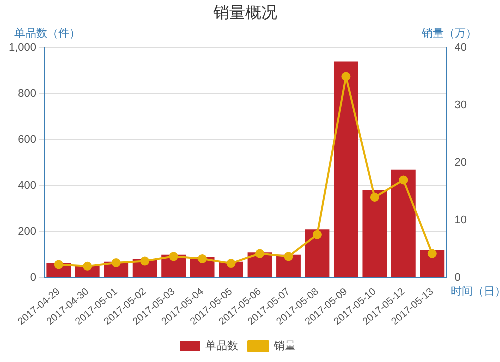 The height and width of the screenshot is (362, 500). I want to click on y2-axis-title: 销量（万）, so click(448, 33).